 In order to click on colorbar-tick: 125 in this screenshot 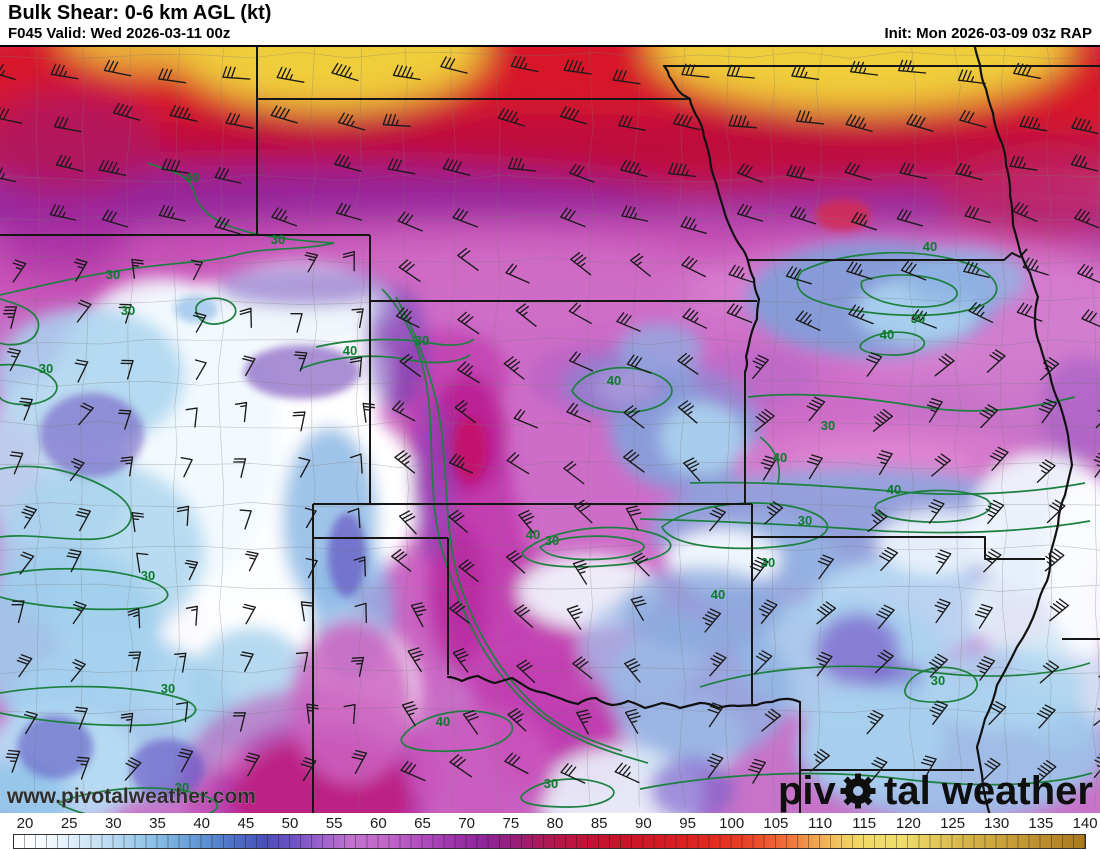, I will do `click(953, 823)`.